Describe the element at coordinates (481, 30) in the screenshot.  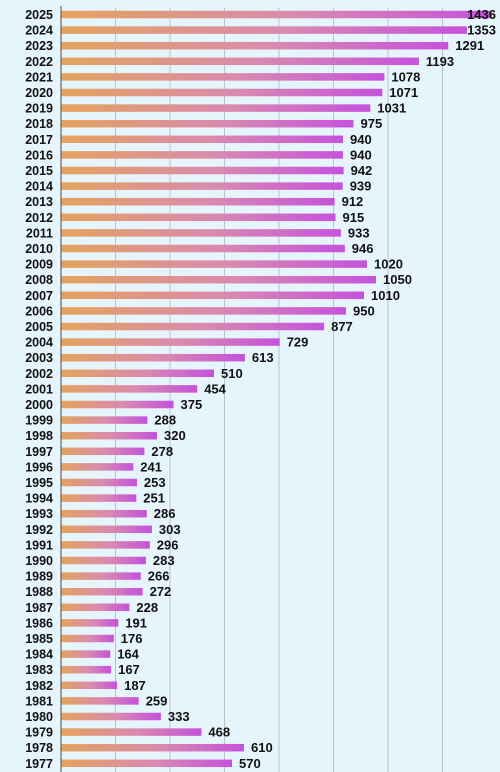
I see `value-label: 1353` at that location.